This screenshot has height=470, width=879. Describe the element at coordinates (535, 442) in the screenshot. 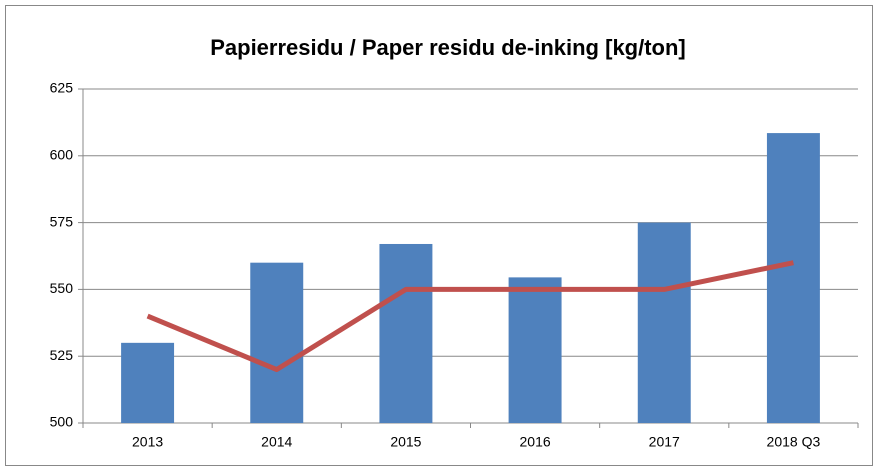

I see `x-tick-label: 2016` at that location.